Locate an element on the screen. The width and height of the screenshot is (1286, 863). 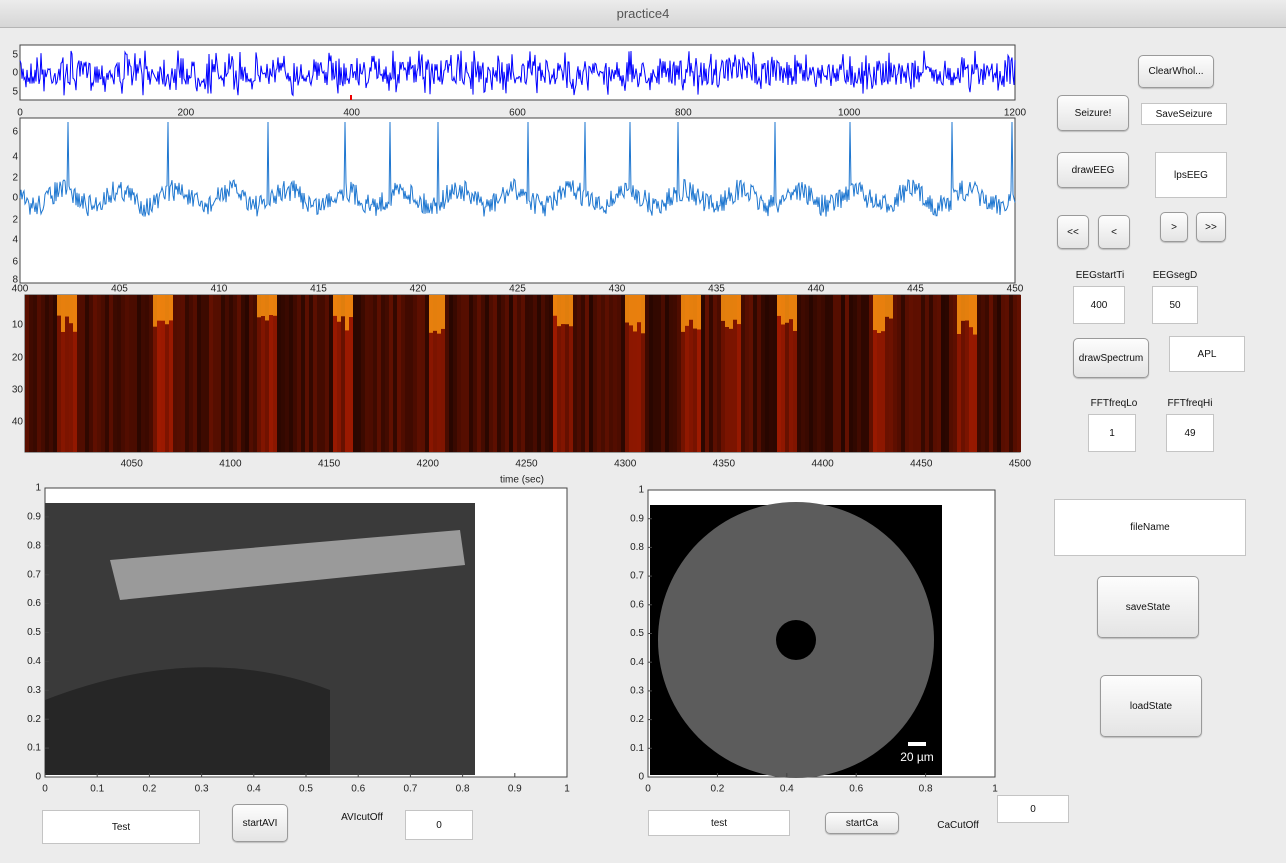
x-tick-label: 430 is located at coordinates (617, 289).